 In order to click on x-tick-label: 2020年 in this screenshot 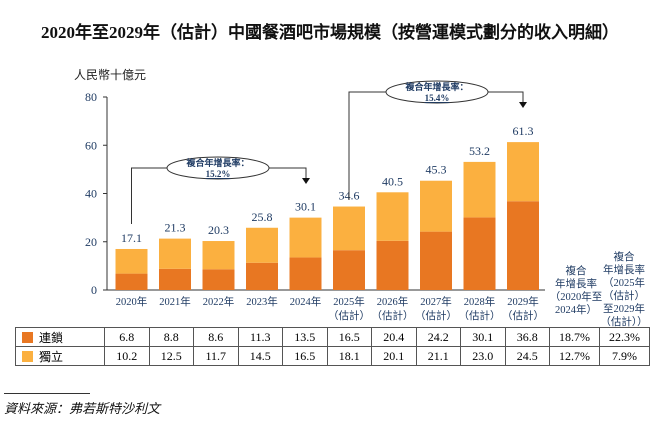, I will do `click(132, 301)`.